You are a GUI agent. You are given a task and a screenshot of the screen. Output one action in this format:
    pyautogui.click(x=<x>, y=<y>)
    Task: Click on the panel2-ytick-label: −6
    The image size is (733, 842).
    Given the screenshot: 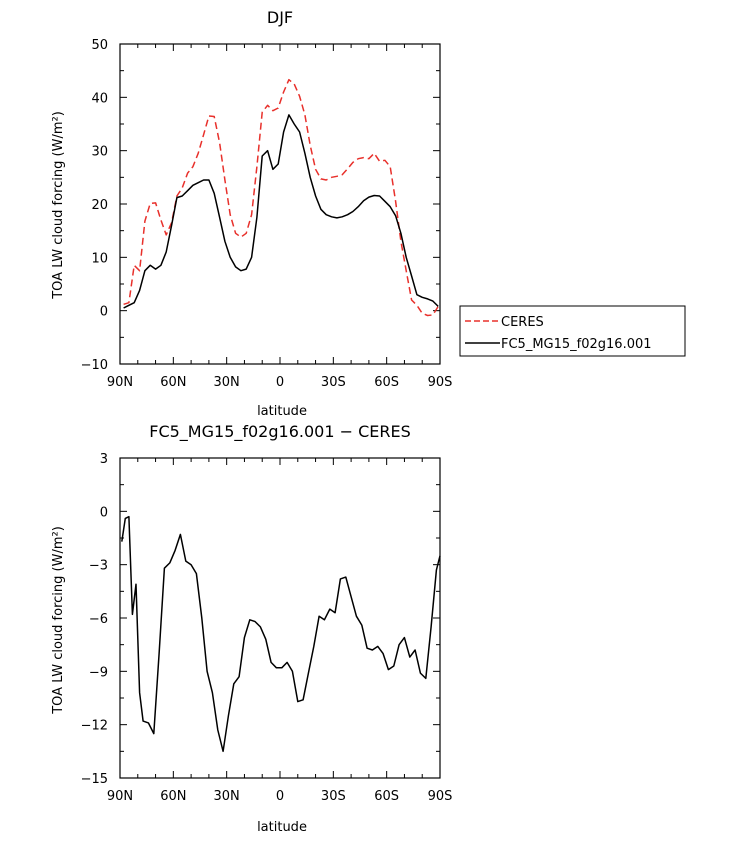 What is the action you would take?
    pyautogui.click(x=98, y=619)
    